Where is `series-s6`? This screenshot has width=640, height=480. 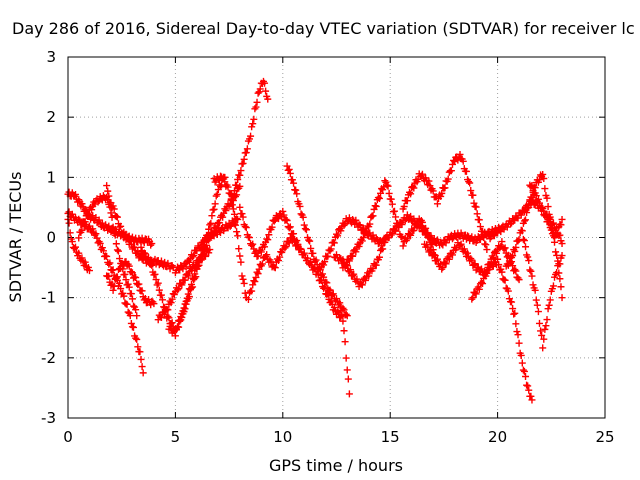
series-s6 is located at coordinates (130, 283).